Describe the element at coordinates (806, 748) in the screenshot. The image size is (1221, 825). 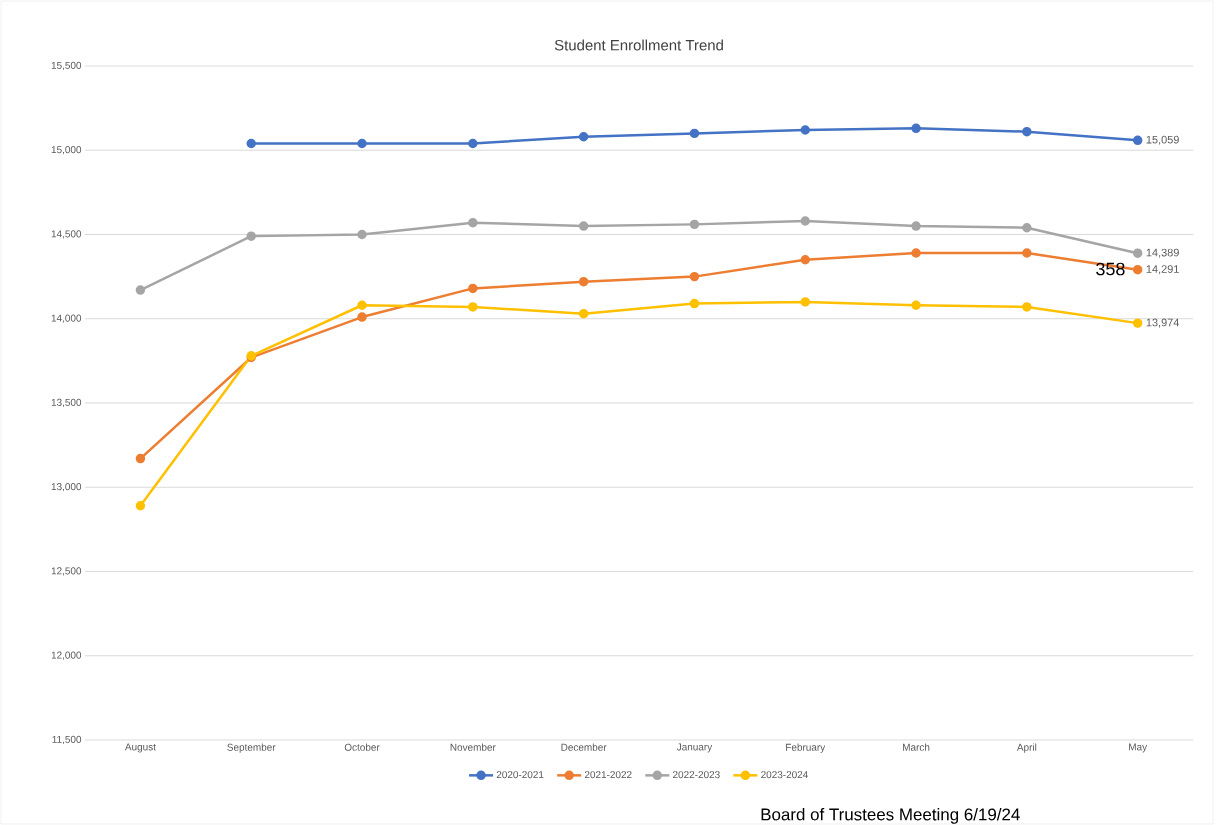
I see `x-tick-label: February` at that location.